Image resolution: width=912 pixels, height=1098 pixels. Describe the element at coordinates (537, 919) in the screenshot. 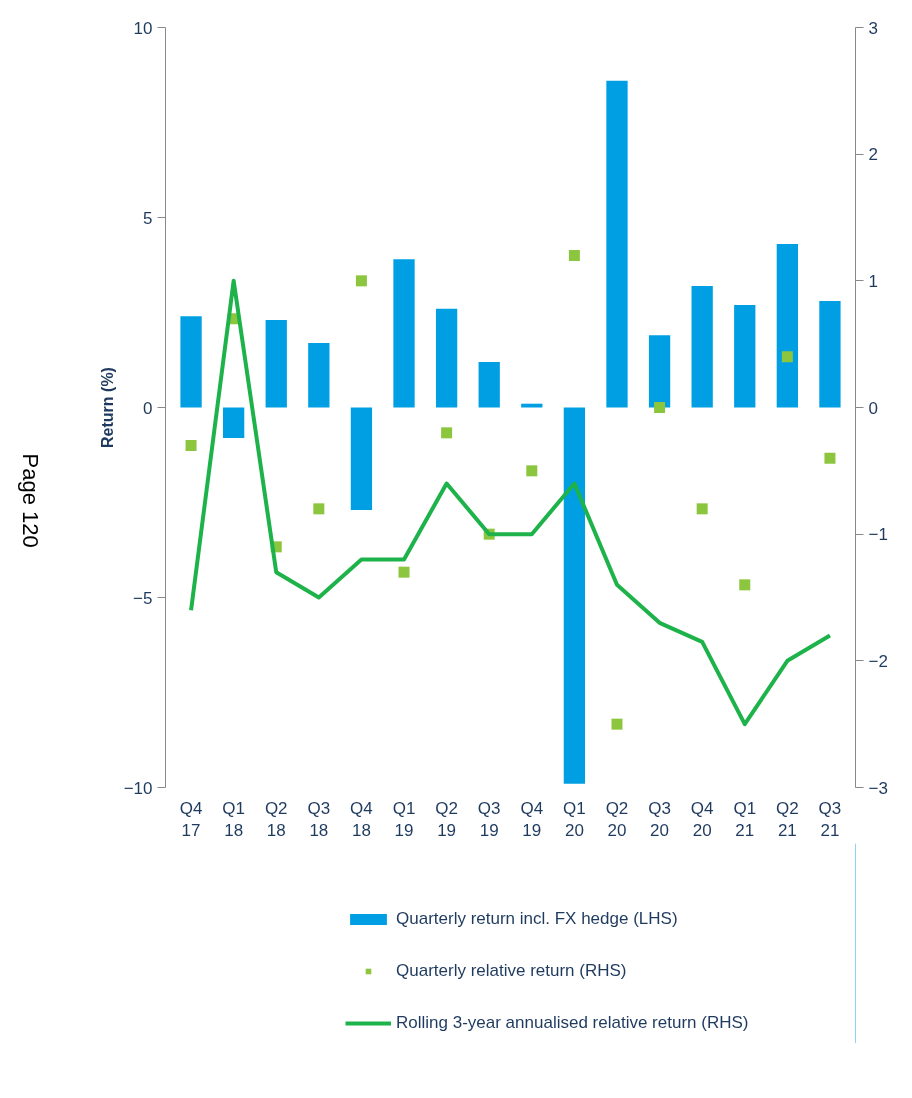

I see `legend-label: Quarterly return incl. FX hedge (LHS)` at that location.